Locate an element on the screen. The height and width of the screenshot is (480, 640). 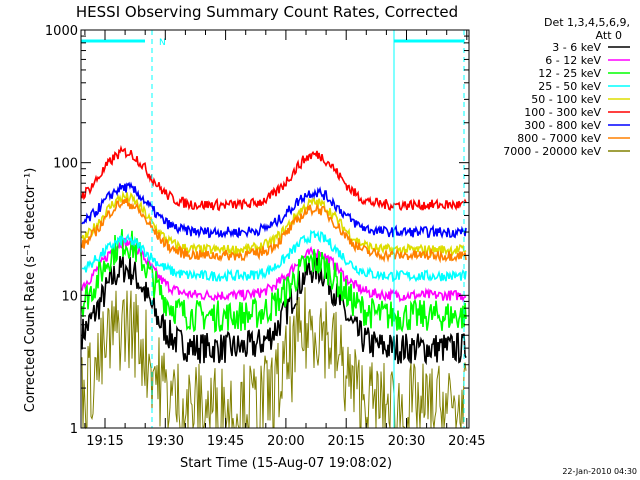
footer-date: 22-Jan-2010 04:30 is located at coordinates (599, 471).